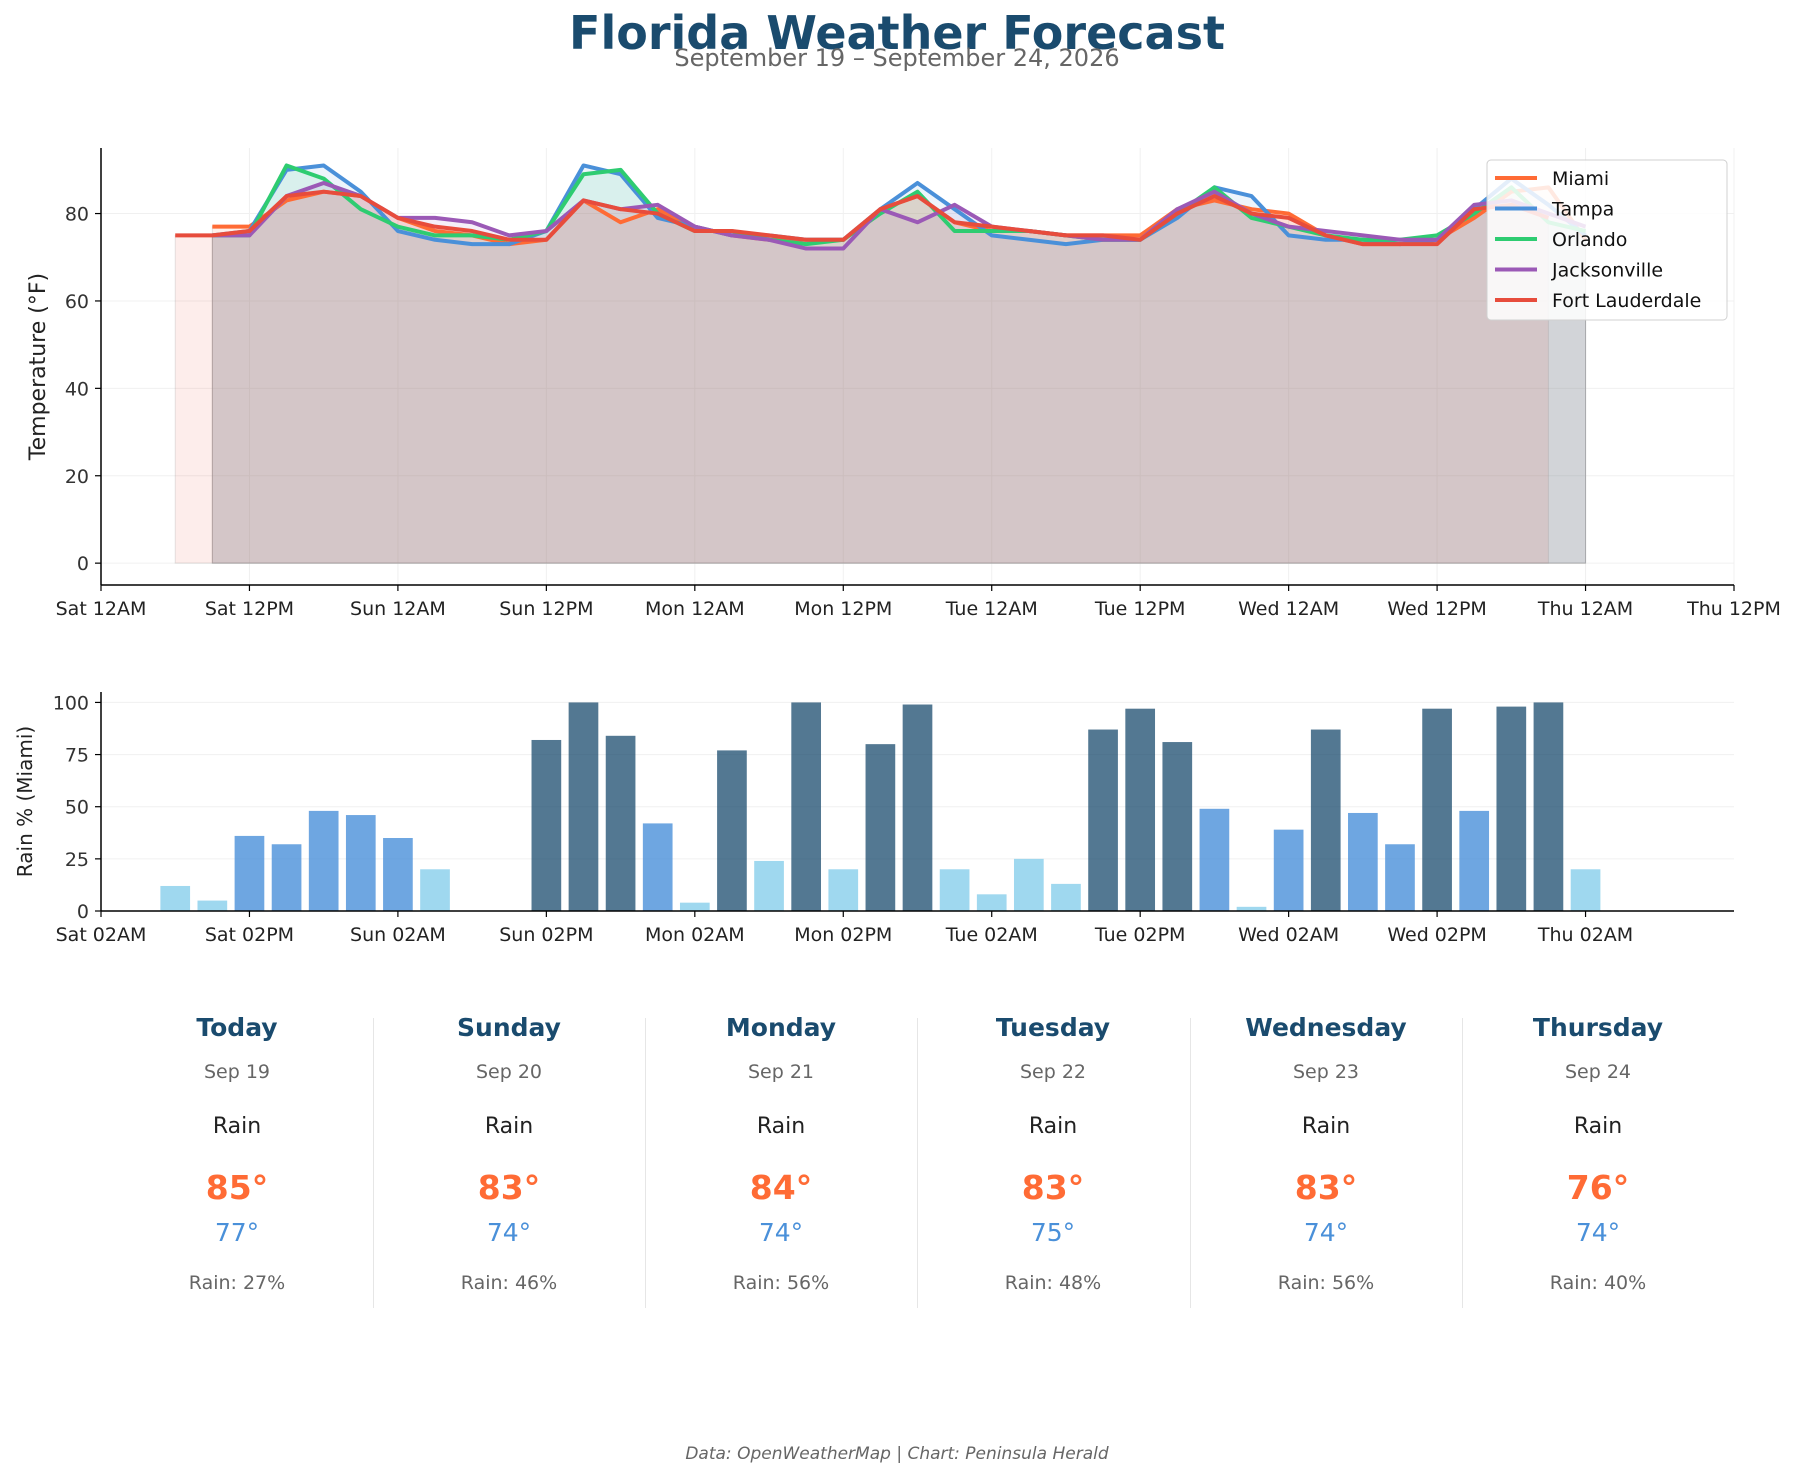 The image size is (1794, 1474). Describe the element at coordinates (1053, 1027) in the screenshot. I see `forecast-day-name: Tuesday` at that location.